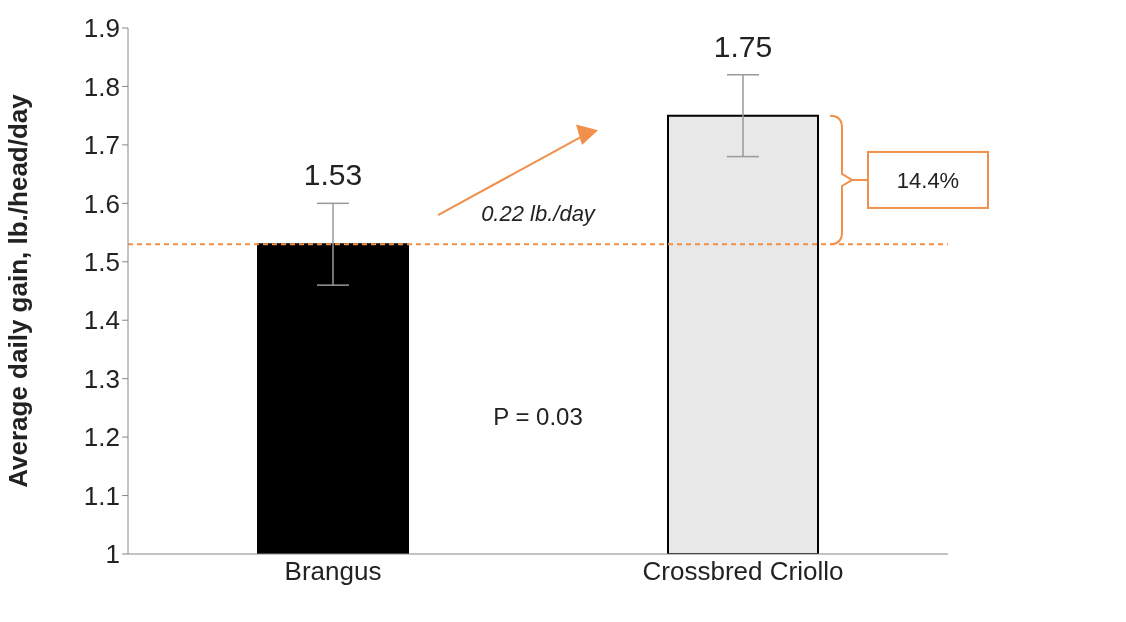 The width and height of the screenshot is (1126, 622). Describe the element at coordinates (101, 86) in the screenshot. I see `y-tick-label: 1.8` at that location.